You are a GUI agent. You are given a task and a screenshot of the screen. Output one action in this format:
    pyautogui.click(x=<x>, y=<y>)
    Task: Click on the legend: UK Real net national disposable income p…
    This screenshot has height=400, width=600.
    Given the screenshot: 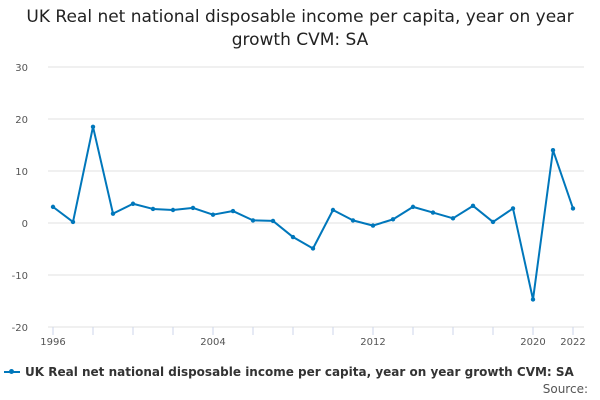 What is the action you would take?
    pyautogui.click(x=289, y=372)
    